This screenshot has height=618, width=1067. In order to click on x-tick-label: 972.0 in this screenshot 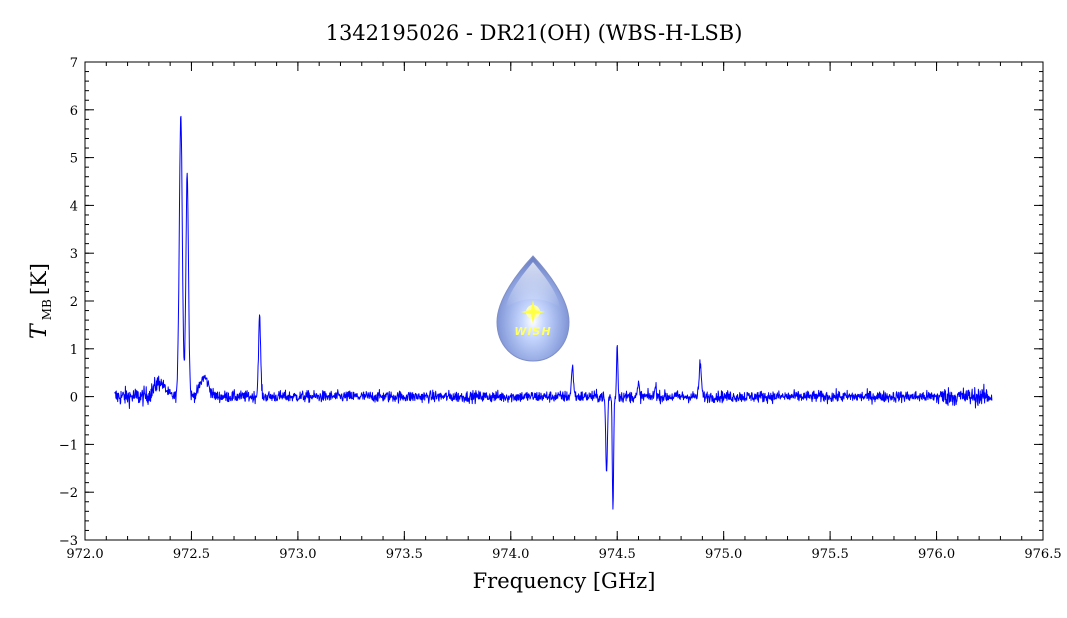, I will do `click(84, 554)`.